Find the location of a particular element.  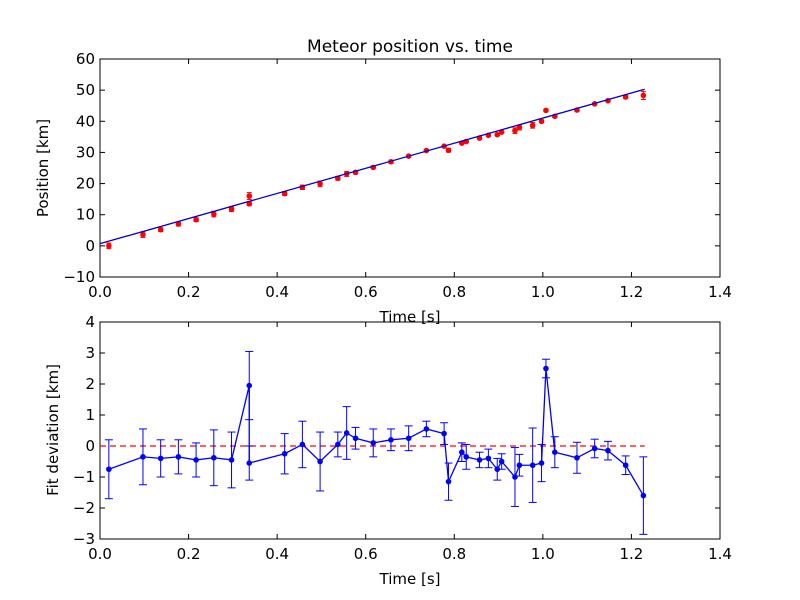

deviation-line is located at coordinates (376, 432).